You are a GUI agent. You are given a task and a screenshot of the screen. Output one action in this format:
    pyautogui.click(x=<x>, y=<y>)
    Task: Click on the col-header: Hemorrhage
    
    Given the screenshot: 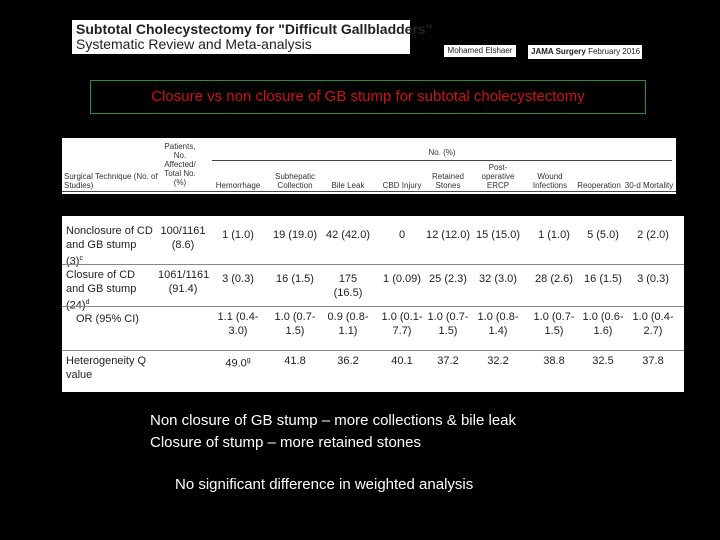 What is the action you would take?
    pyautogui.click(x=238, y=185)
    